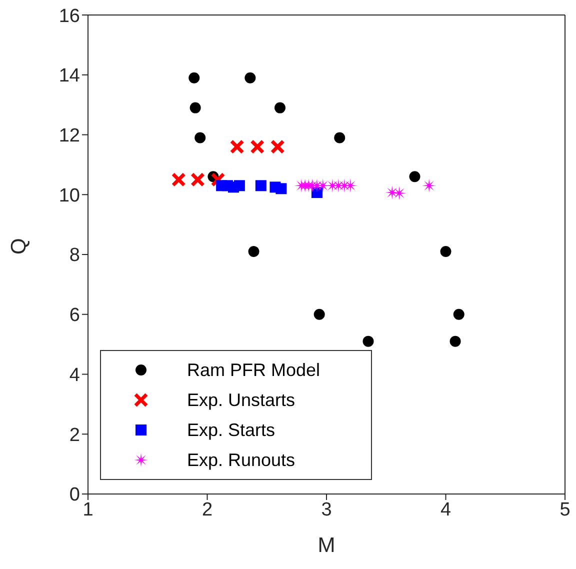 Image resolution: width=576 pixels, height=569 pixels. Describe the element at coordinates (88, 509) in the screenshot. I see `x-tick-label: 1` at that location.